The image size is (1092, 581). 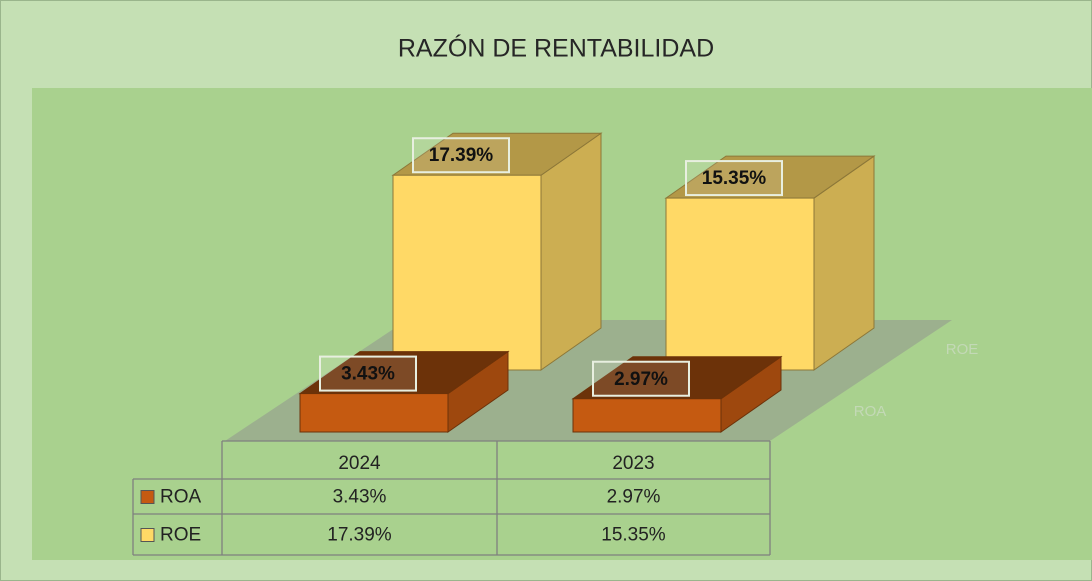 I want to click on legend-label: ROA, so click(x=181, y=497).